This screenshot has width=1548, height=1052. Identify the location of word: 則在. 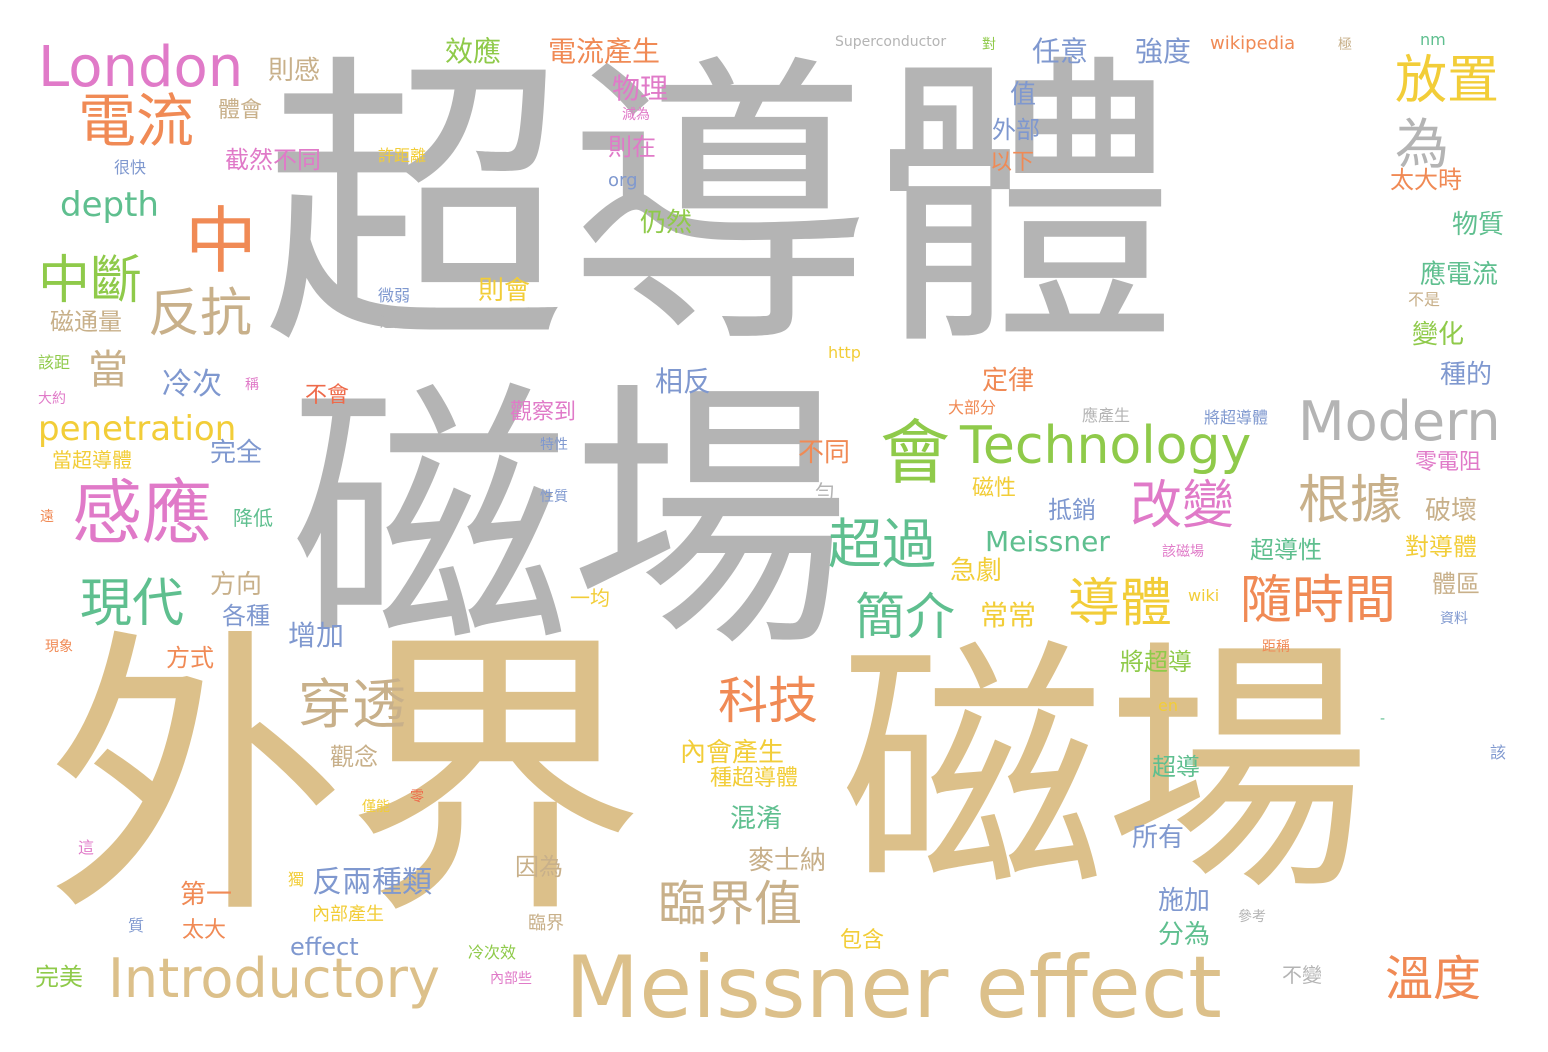
(632, 147).